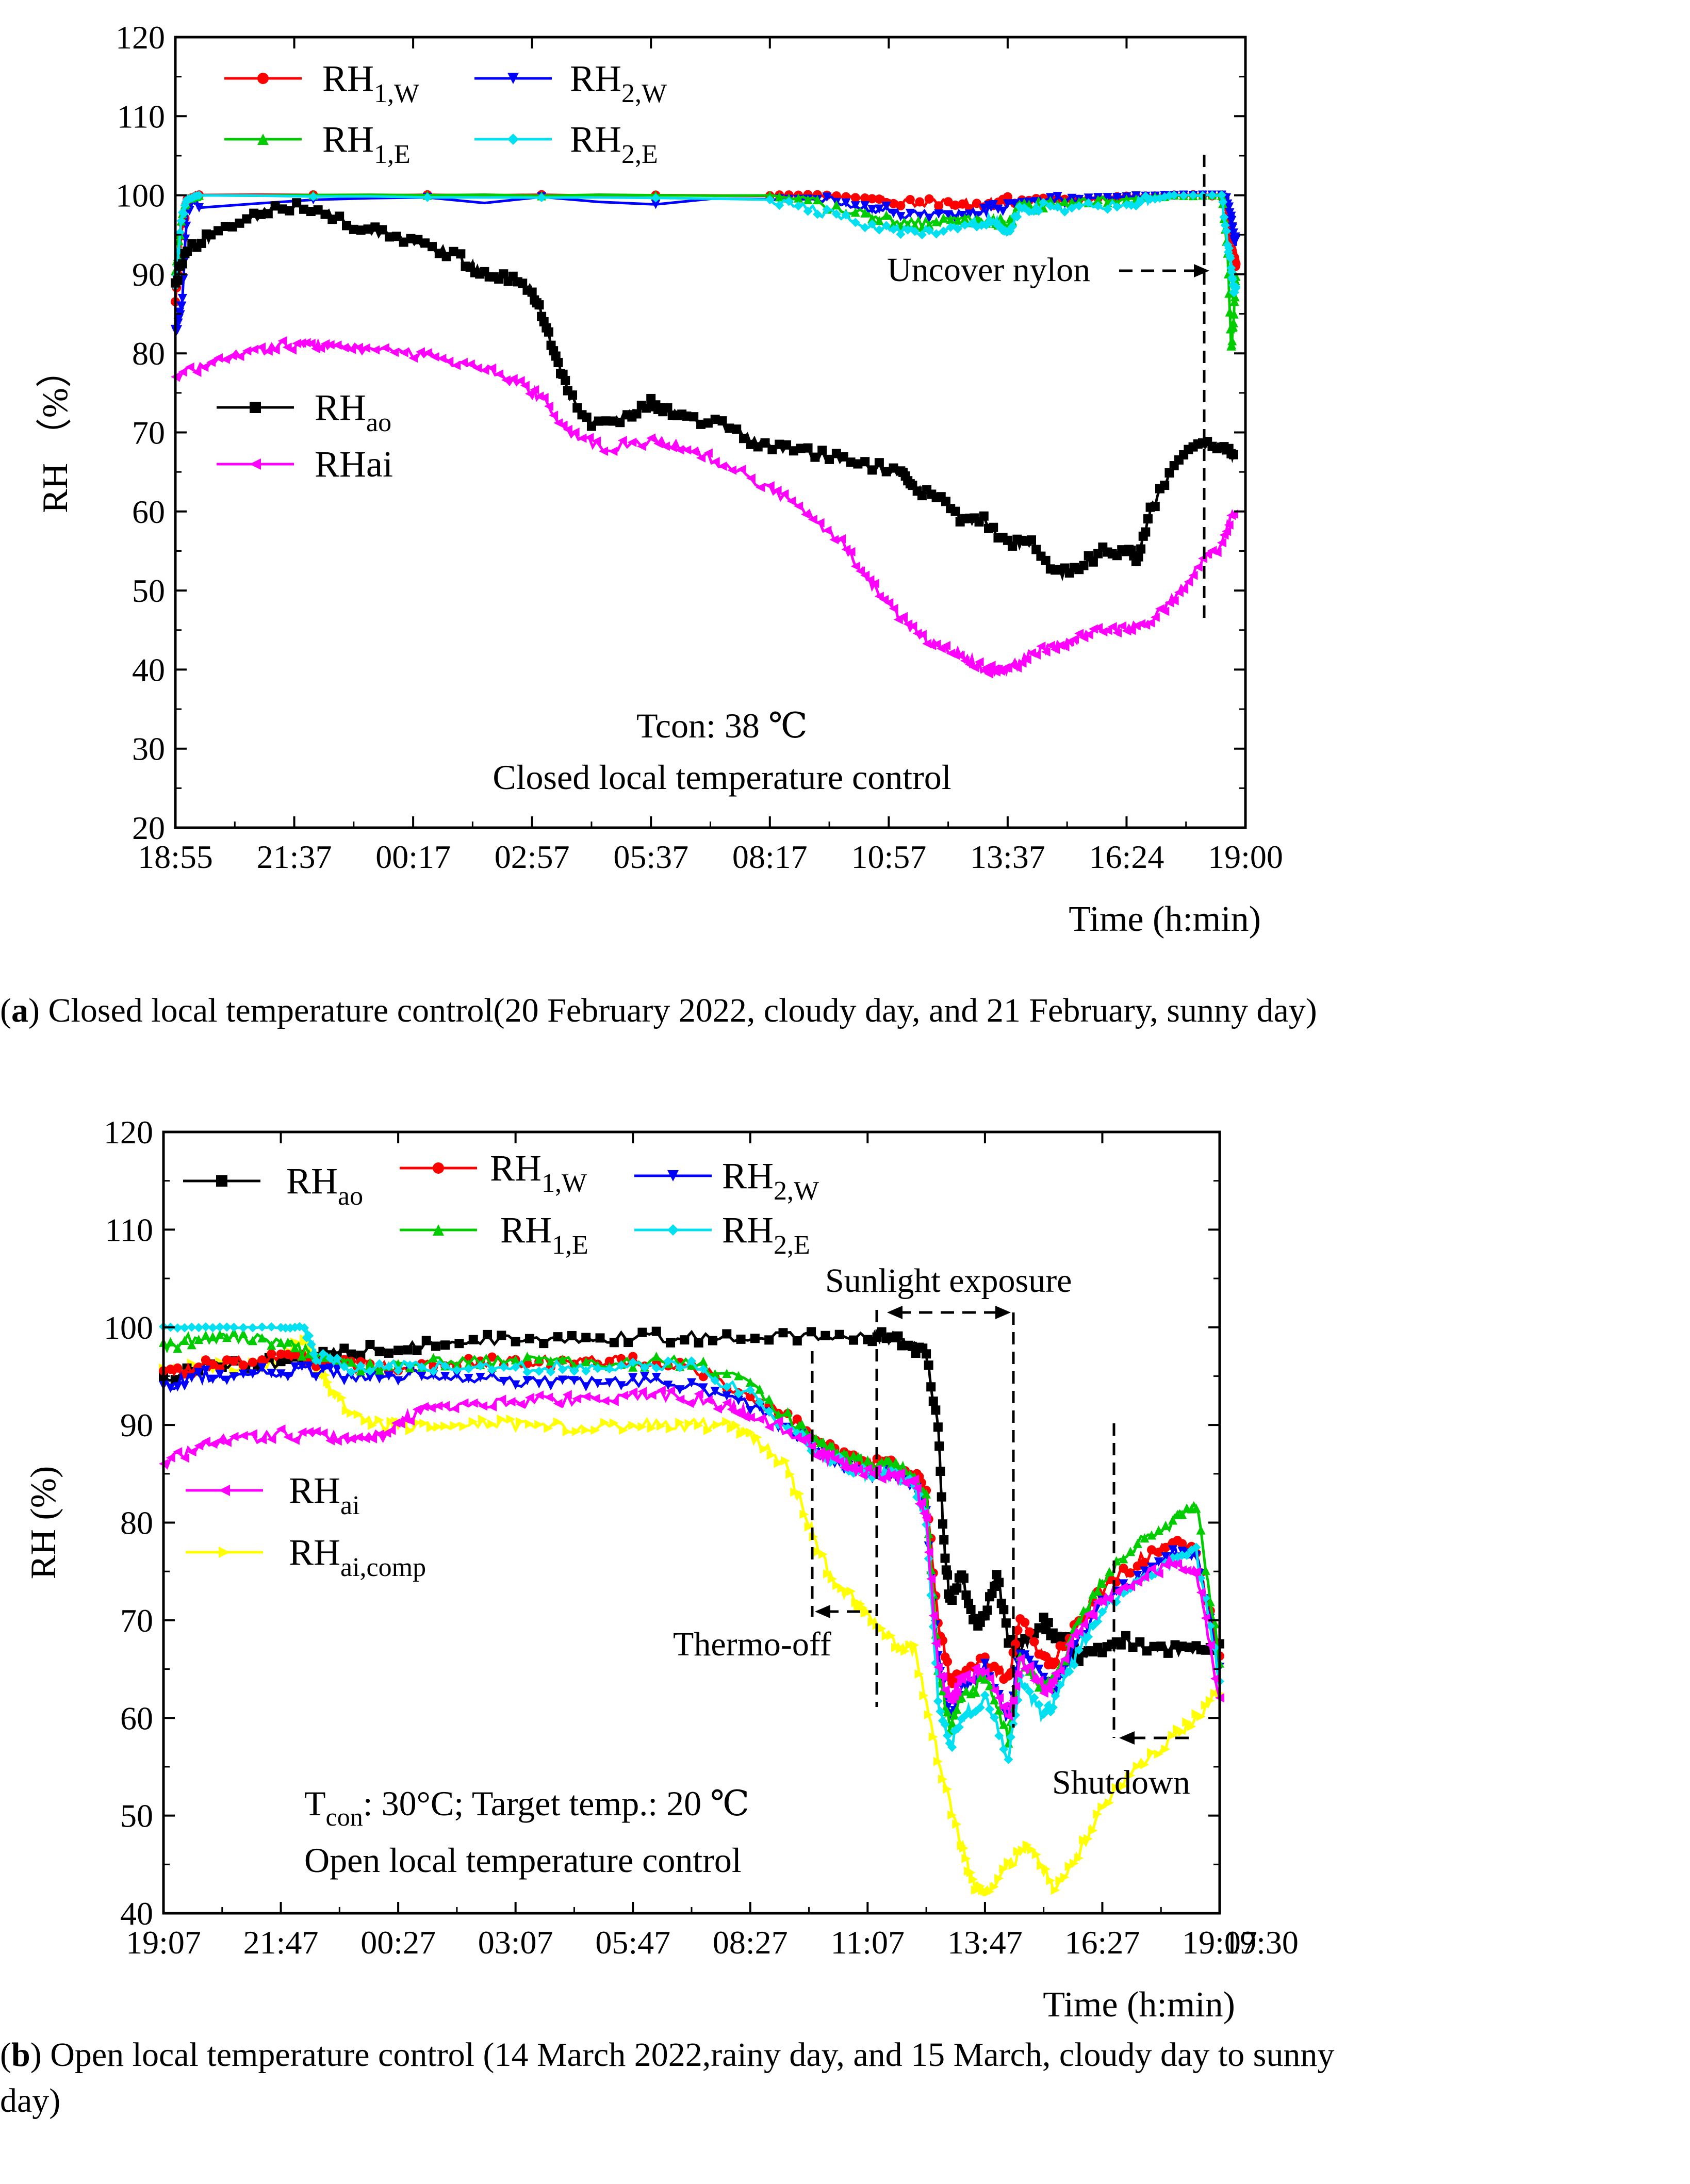 The height and width of the screenshot is (2184, 1690). What do you see at coordinates (175, 857) in the screenshot?
I see `x-tick-label: 18:55` at bounding box center [175, 857].